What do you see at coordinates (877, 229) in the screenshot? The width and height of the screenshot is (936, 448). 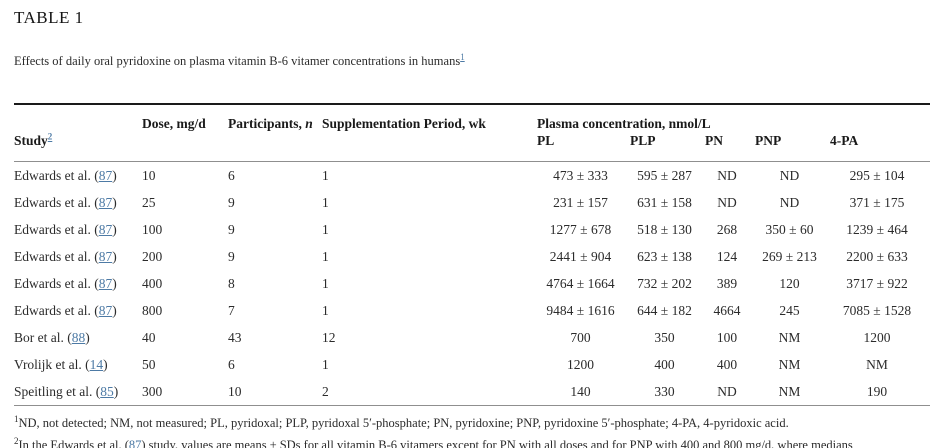 I see `4pa-cell: 1239 ± 464` at bounding box center [877, 229].